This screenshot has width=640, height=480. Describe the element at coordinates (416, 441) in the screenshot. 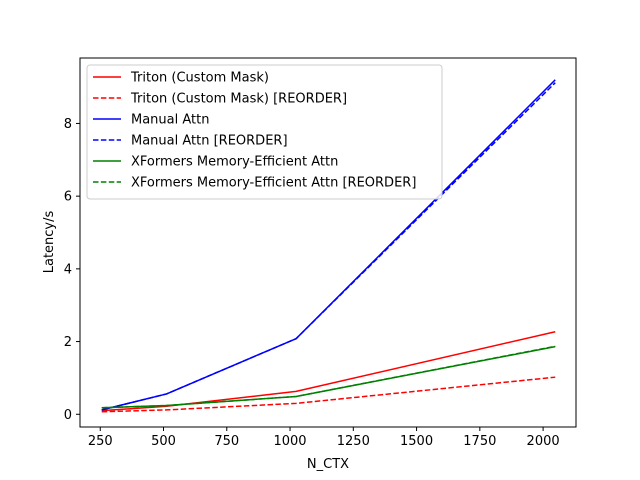

I see `x-tick-label: 1500` at that location.